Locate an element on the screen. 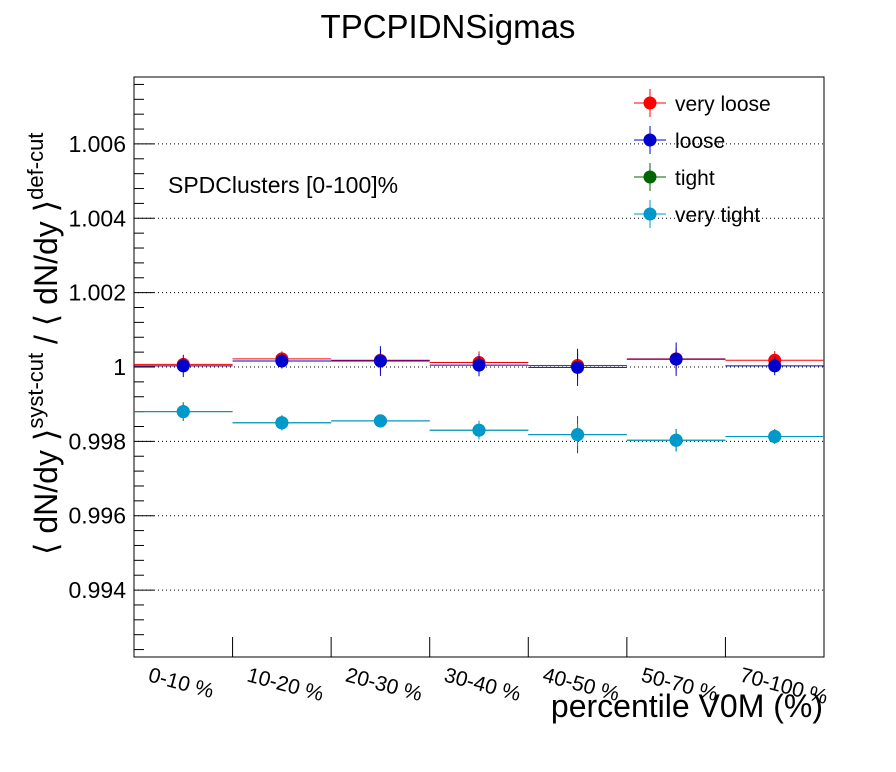 This screenshot has width=896, height=772. y-tick-label: 0.996 is located at coordinates (97, 516).